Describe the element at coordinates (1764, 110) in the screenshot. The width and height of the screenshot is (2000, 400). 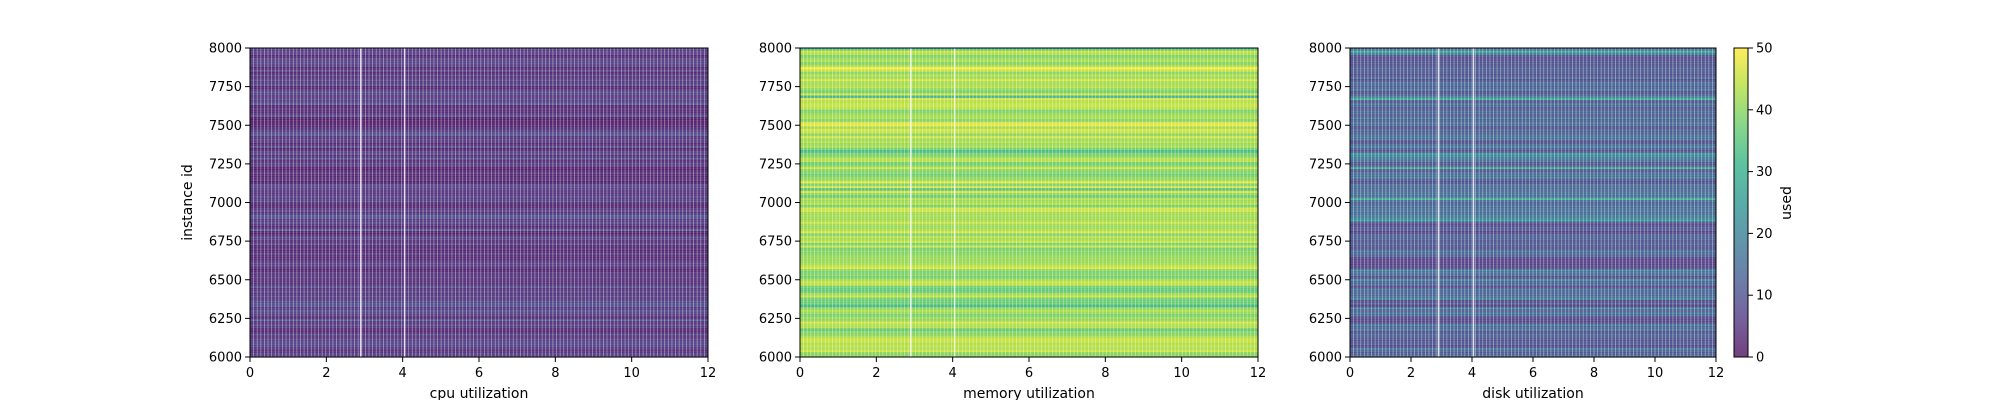
I see `colorbar-tick-label: 40` at that location.